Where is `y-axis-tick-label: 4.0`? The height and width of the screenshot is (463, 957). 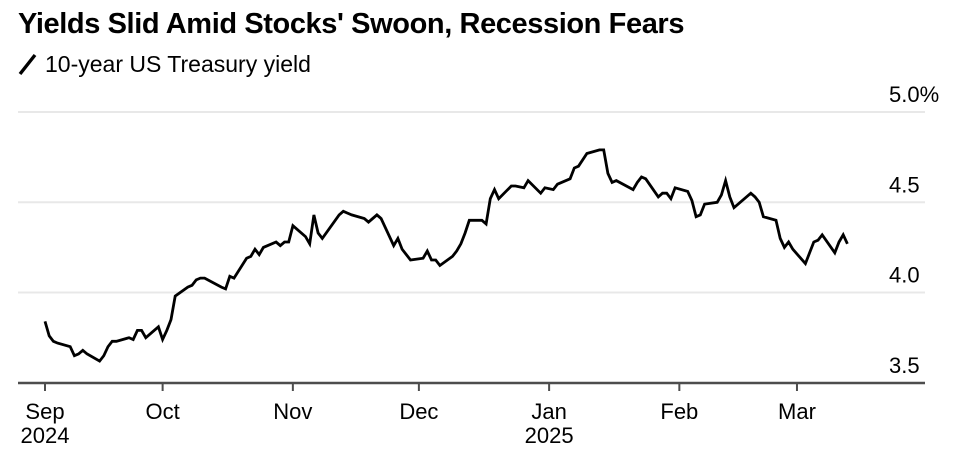
y-axis-tick-label: 4.0 is located at coordinates (904, 275).